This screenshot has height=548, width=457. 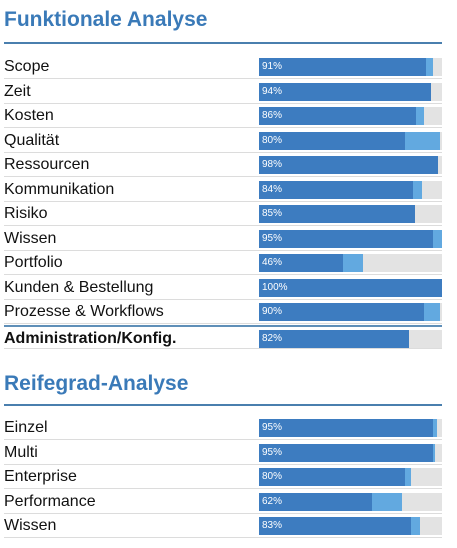 I want to click on progress-percent: 85%, so click(x=272, y=213).